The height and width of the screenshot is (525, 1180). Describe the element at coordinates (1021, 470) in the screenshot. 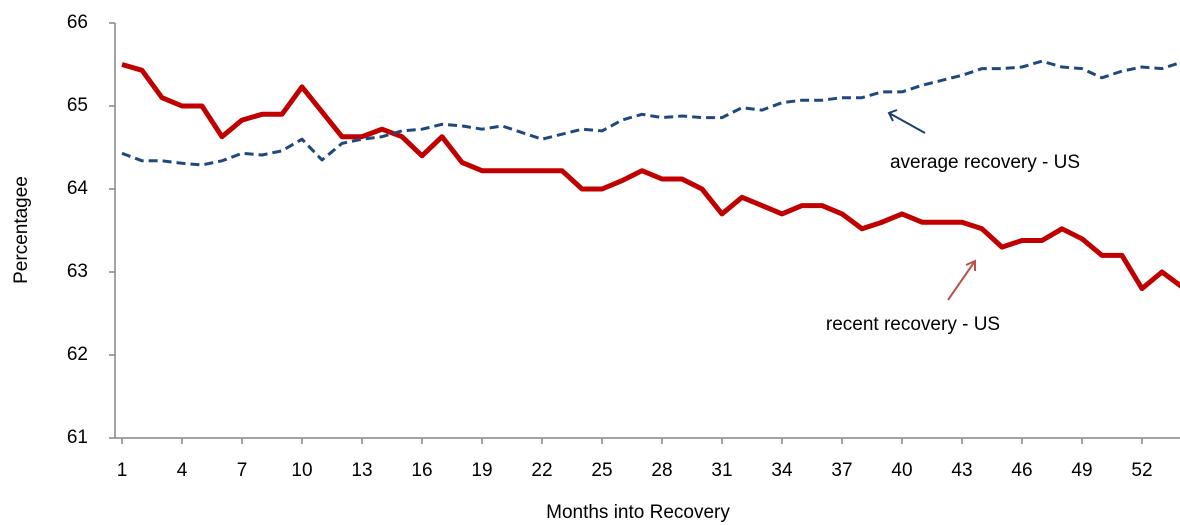

I see `x-tick-label: 46` at that location.